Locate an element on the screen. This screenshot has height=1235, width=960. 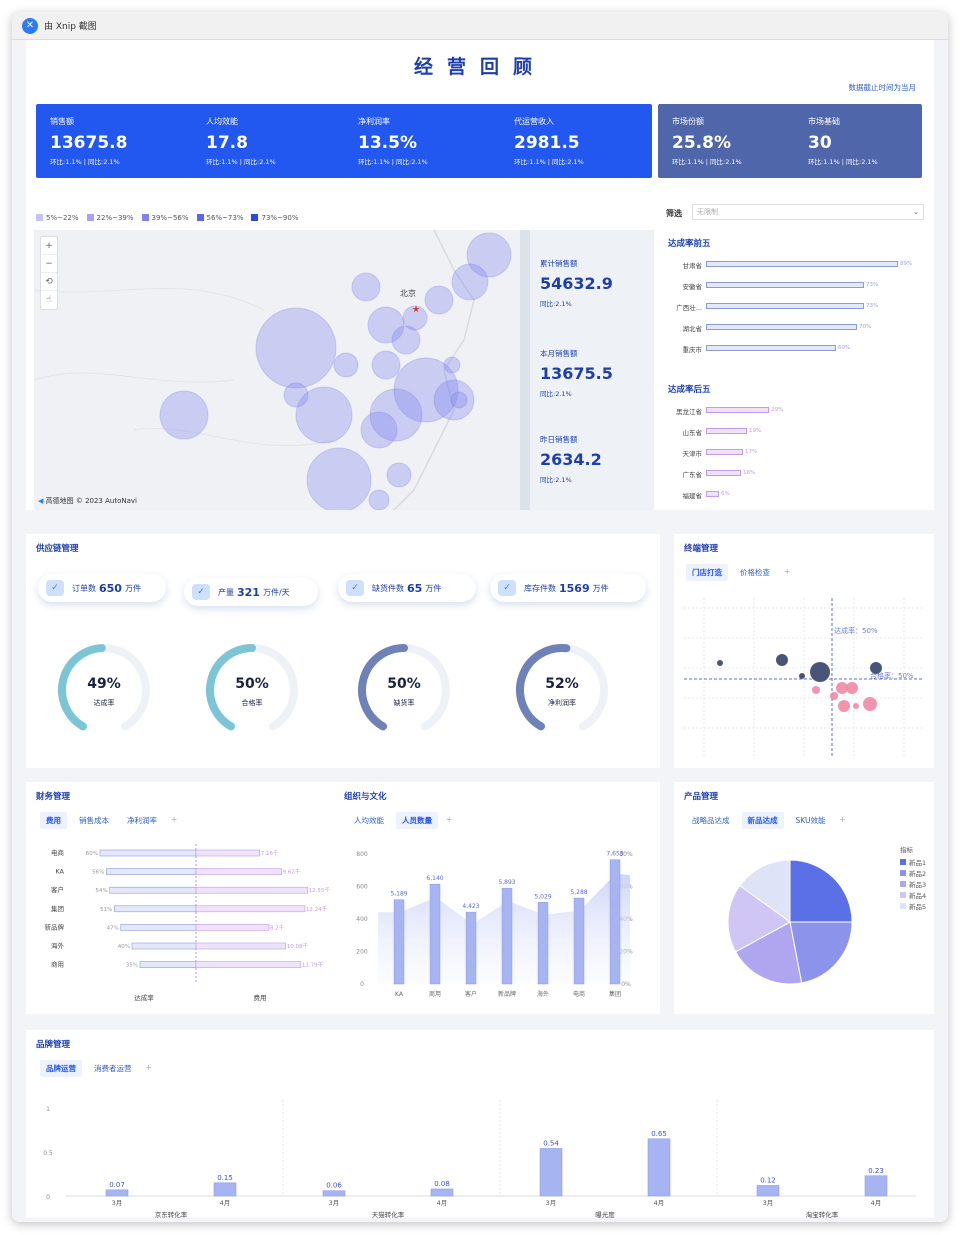
gauge: 50% 合格率 is located at coordinates (252, 690).